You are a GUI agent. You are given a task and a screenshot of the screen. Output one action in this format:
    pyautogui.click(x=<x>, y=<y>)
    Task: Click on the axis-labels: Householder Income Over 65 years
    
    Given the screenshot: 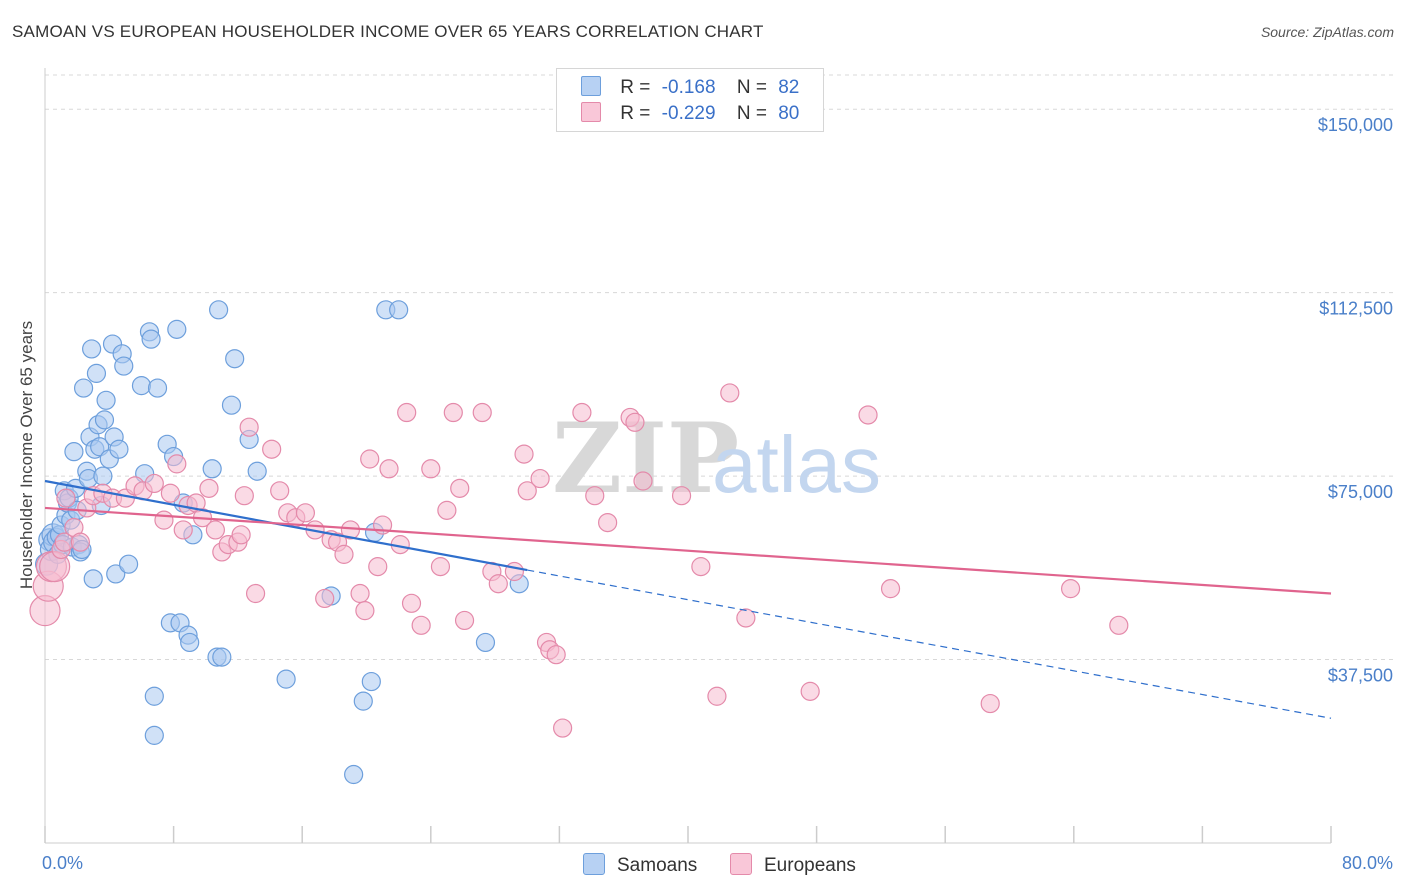 What is the action you would take?
    pyautogui.click(x=26, y=455)
    